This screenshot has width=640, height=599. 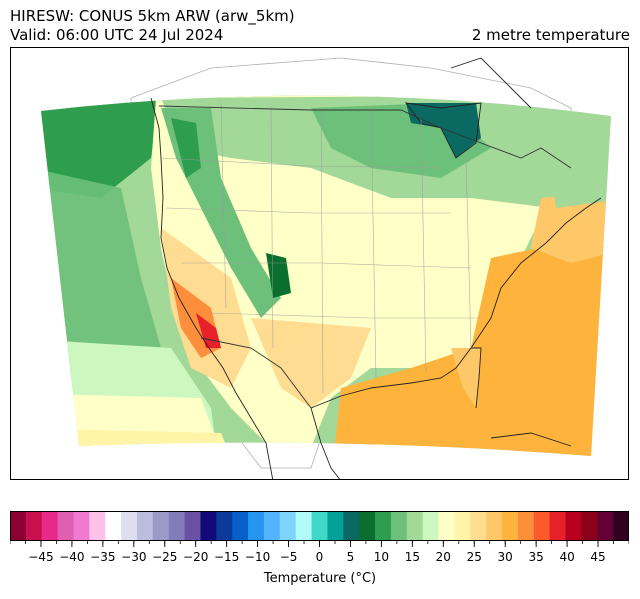 I want to click on colorbar-tick-label: −35, so click(x=103, y=557).